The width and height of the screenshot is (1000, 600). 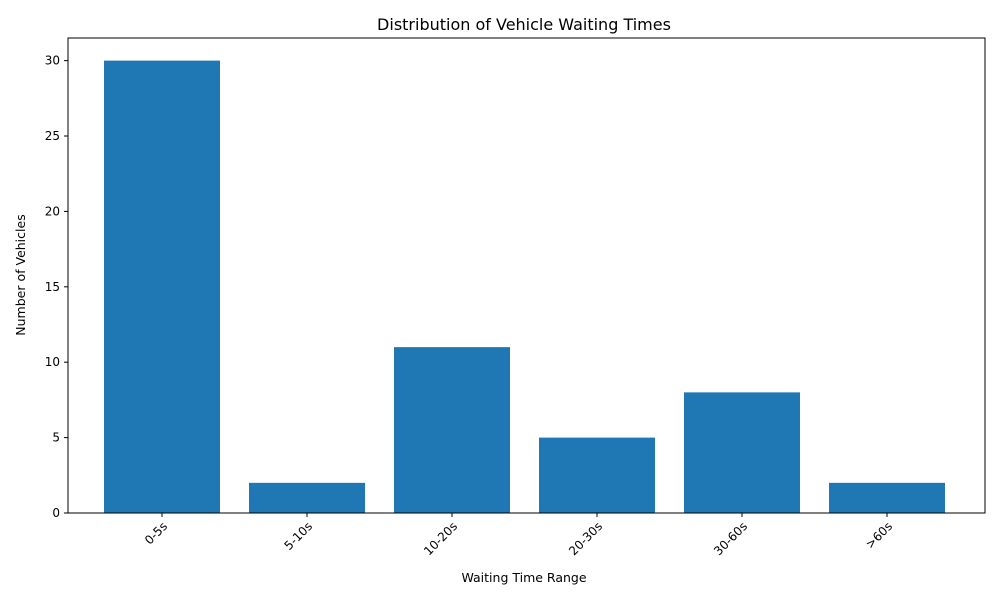 I want to click on y-axis: 0 5 10 15 20 25 30, so click(x=56, y=287).